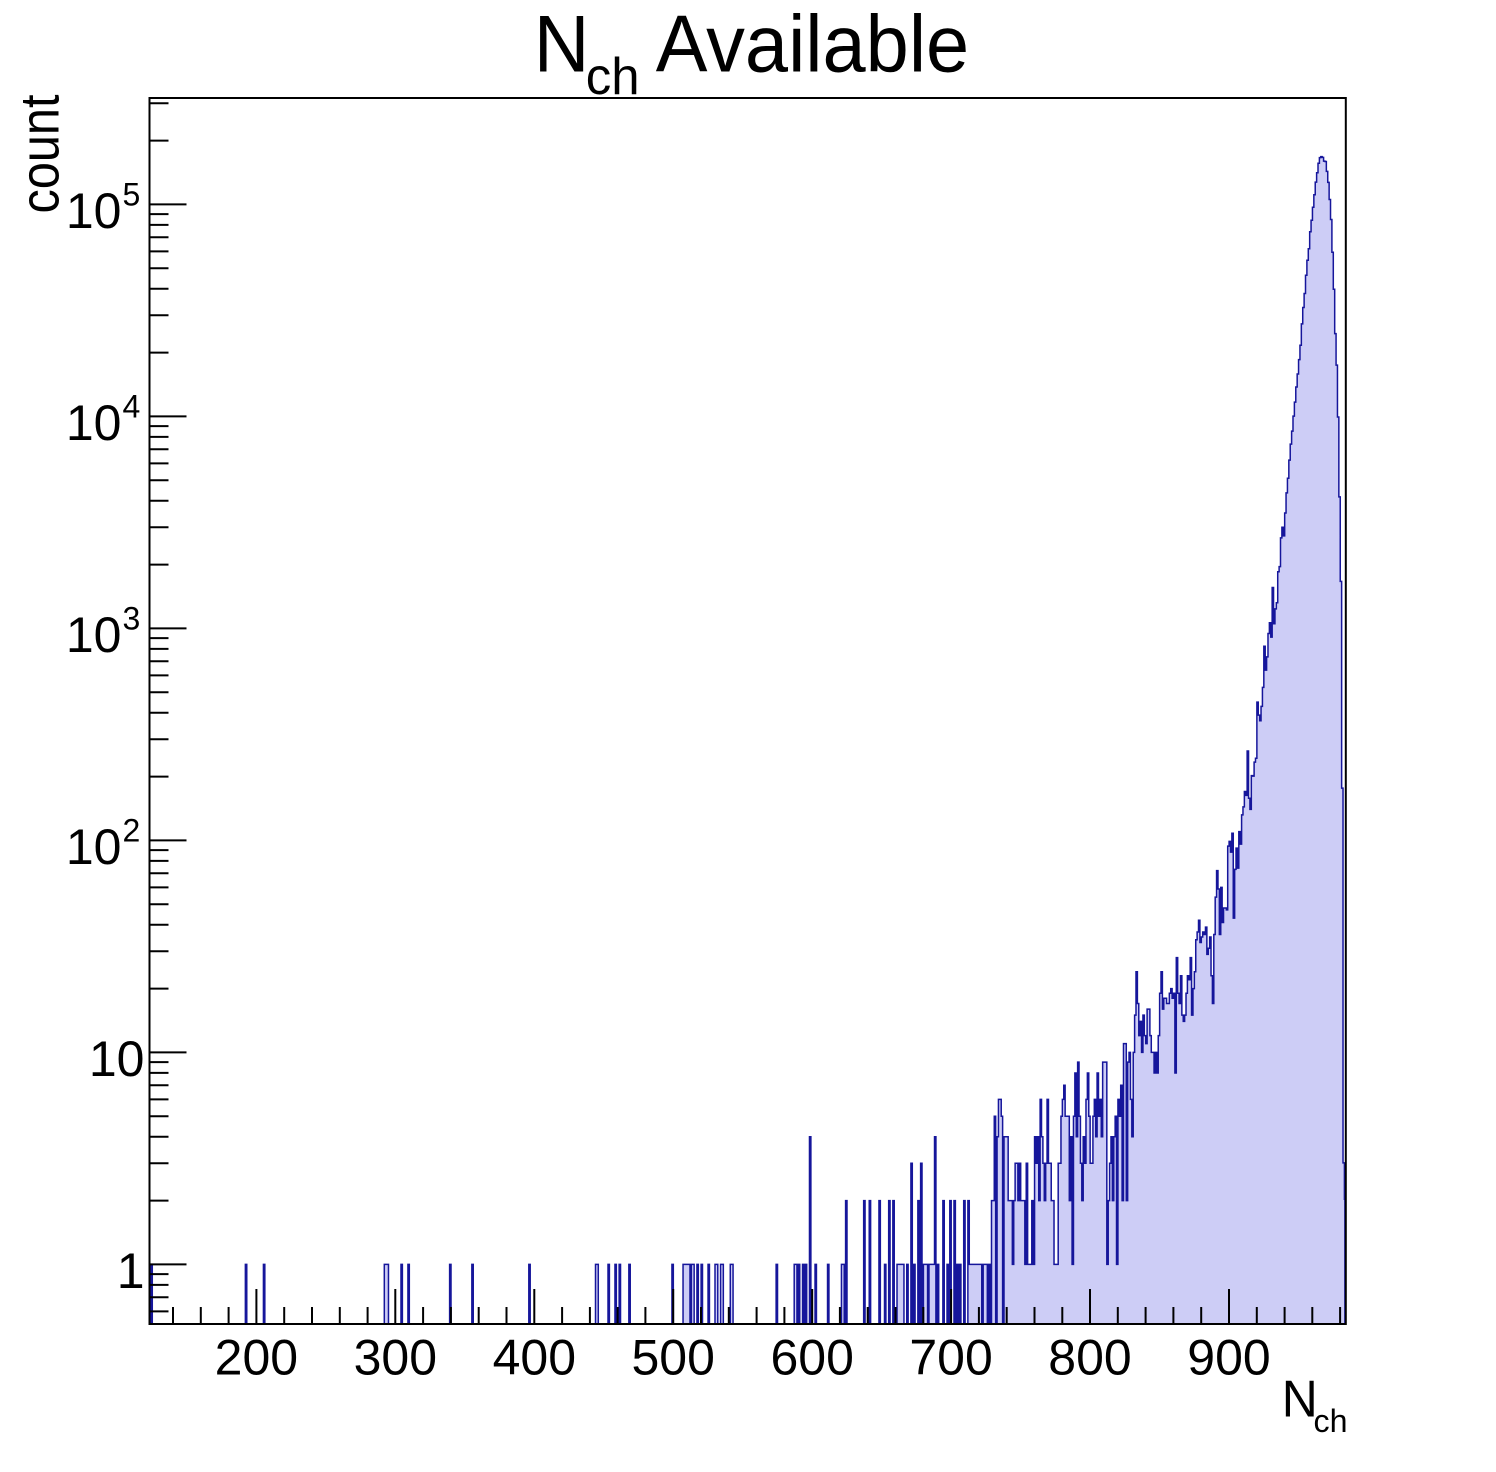 This screenshot has width=1496, height=1472. I want to click on svg-text: 5, so click(132, 194).